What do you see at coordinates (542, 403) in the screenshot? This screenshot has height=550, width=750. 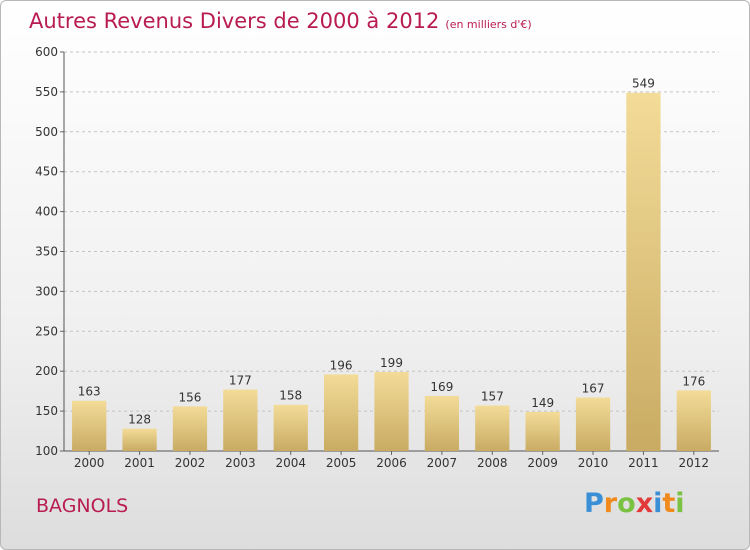 I see `data-label: 149` at bounding box center [542, 403].